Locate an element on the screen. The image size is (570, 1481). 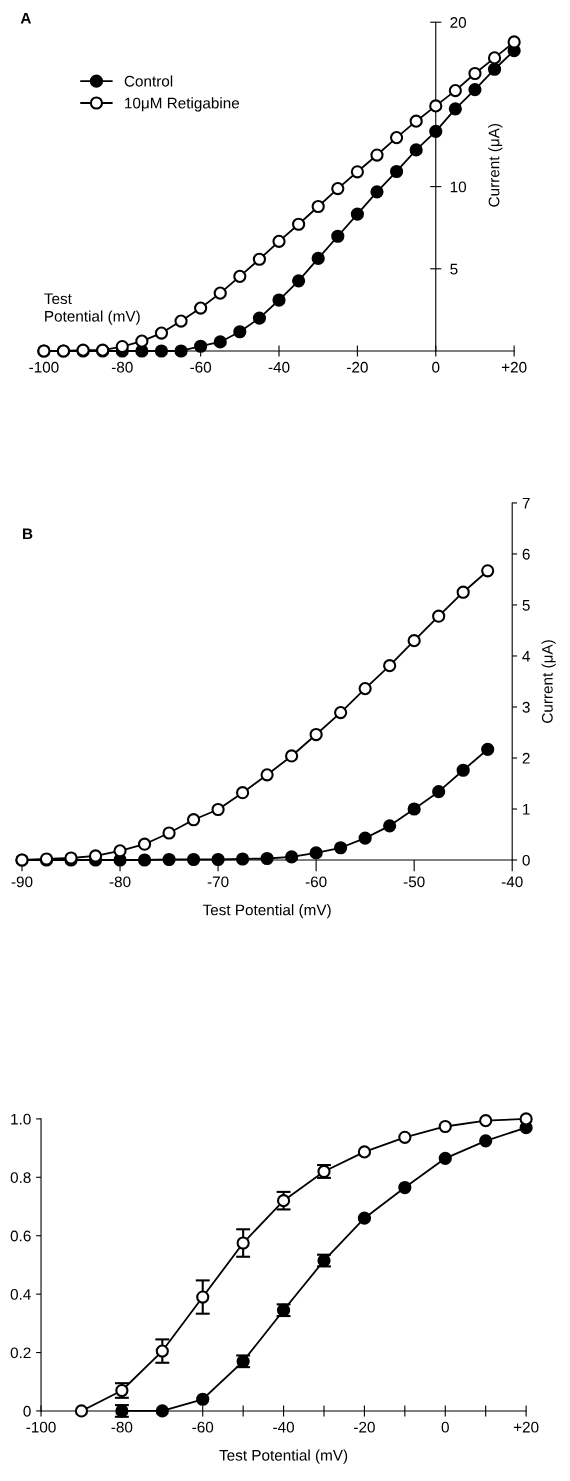
y-tick-label: 0.2 is located at coordinates (20, 1353).